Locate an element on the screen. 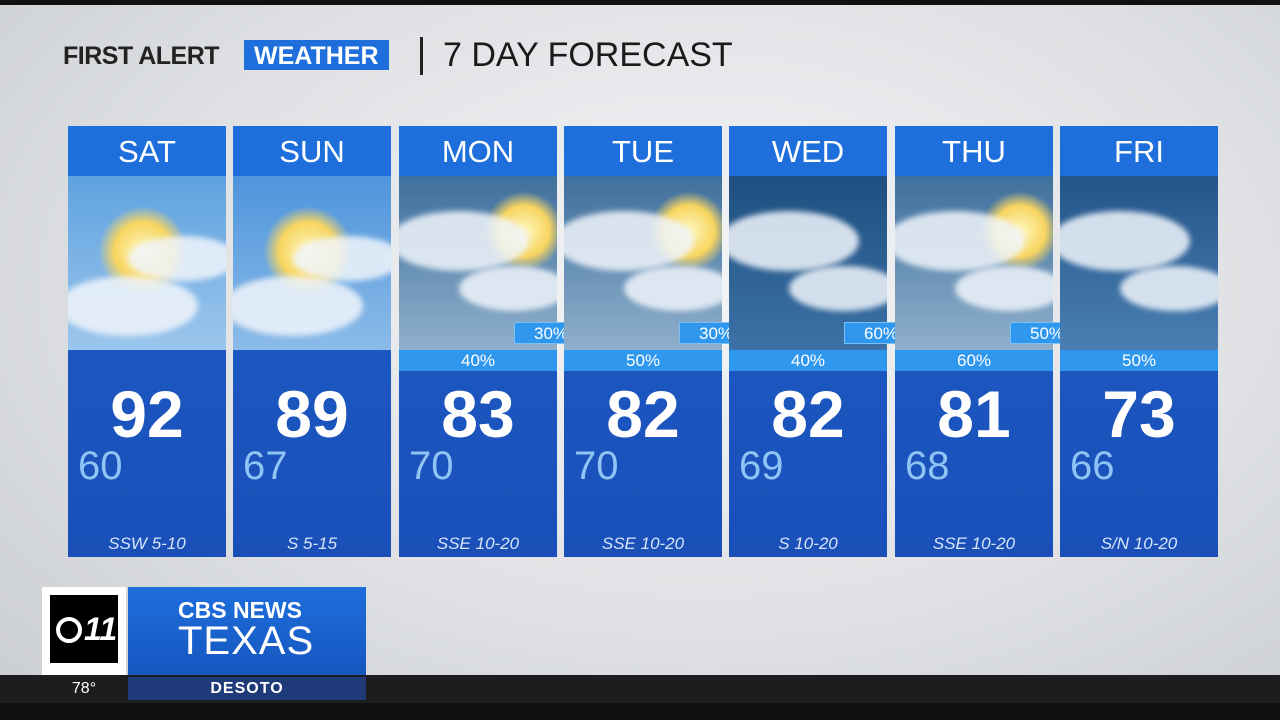  logo-inner: 11 is located at coordinates (84, 629).